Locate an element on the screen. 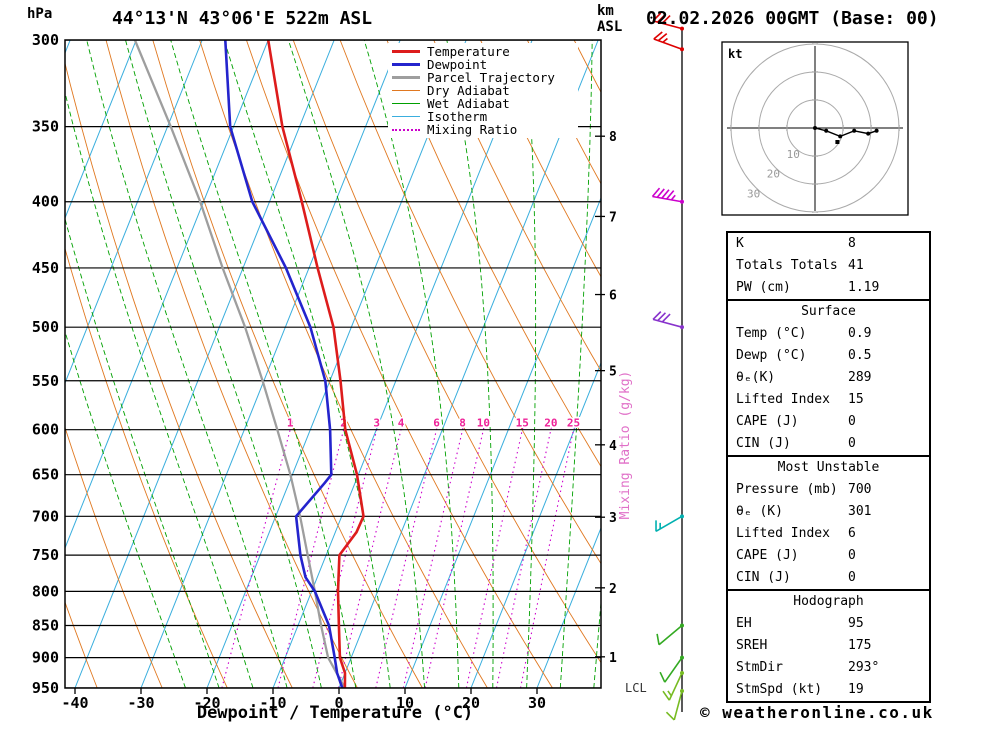 The image size is (1000, 733). table-row-stmdir: StmDir 293° is located at coordinates (828, 668).